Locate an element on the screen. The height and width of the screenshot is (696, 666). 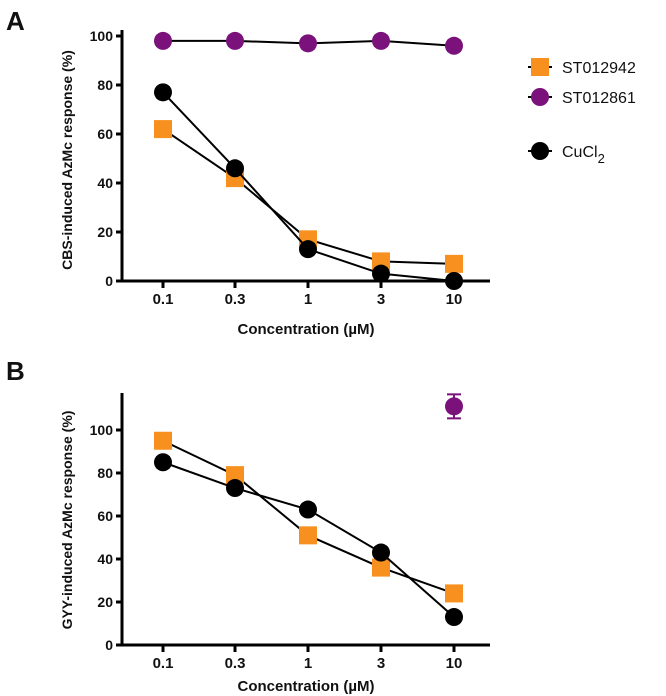
legend-label: CuCl2 is located at coordinates (583, 155).